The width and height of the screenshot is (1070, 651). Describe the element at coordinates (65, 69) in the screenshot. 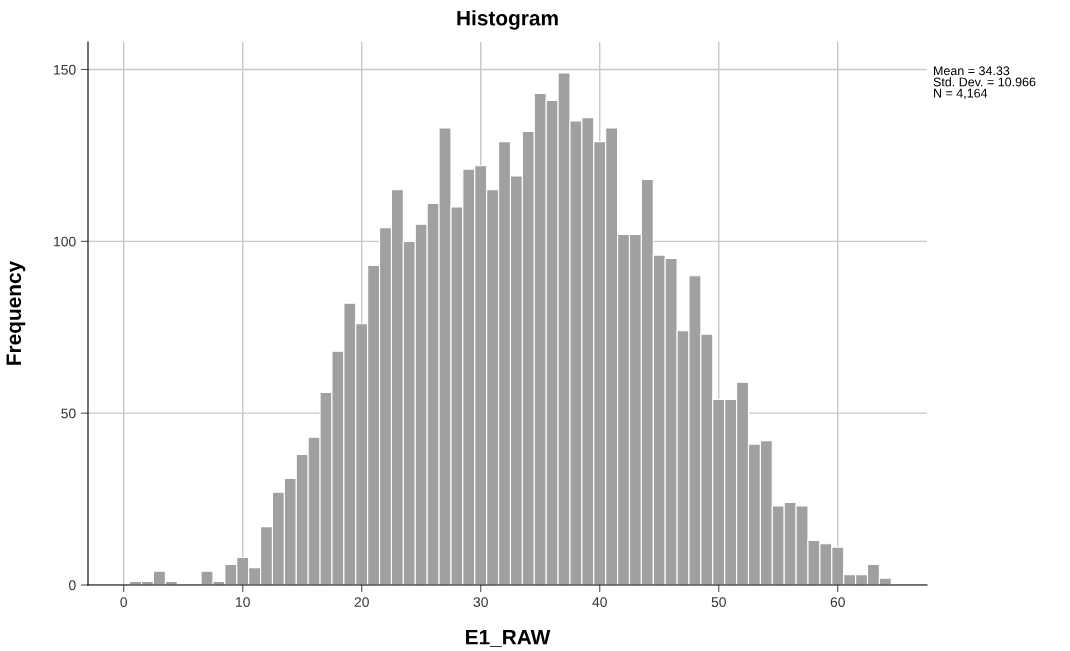

I see `y-tick-label: 150` at that location.